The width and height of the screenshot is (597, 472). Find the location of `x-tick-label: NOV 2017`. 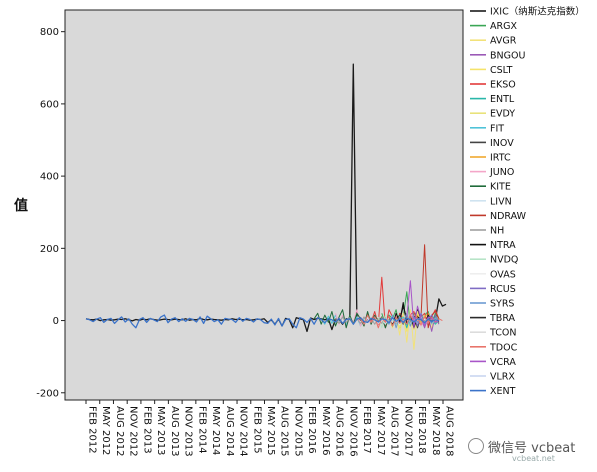

x-tick-label: NOV 2017 is located at coordinates (407, 431).